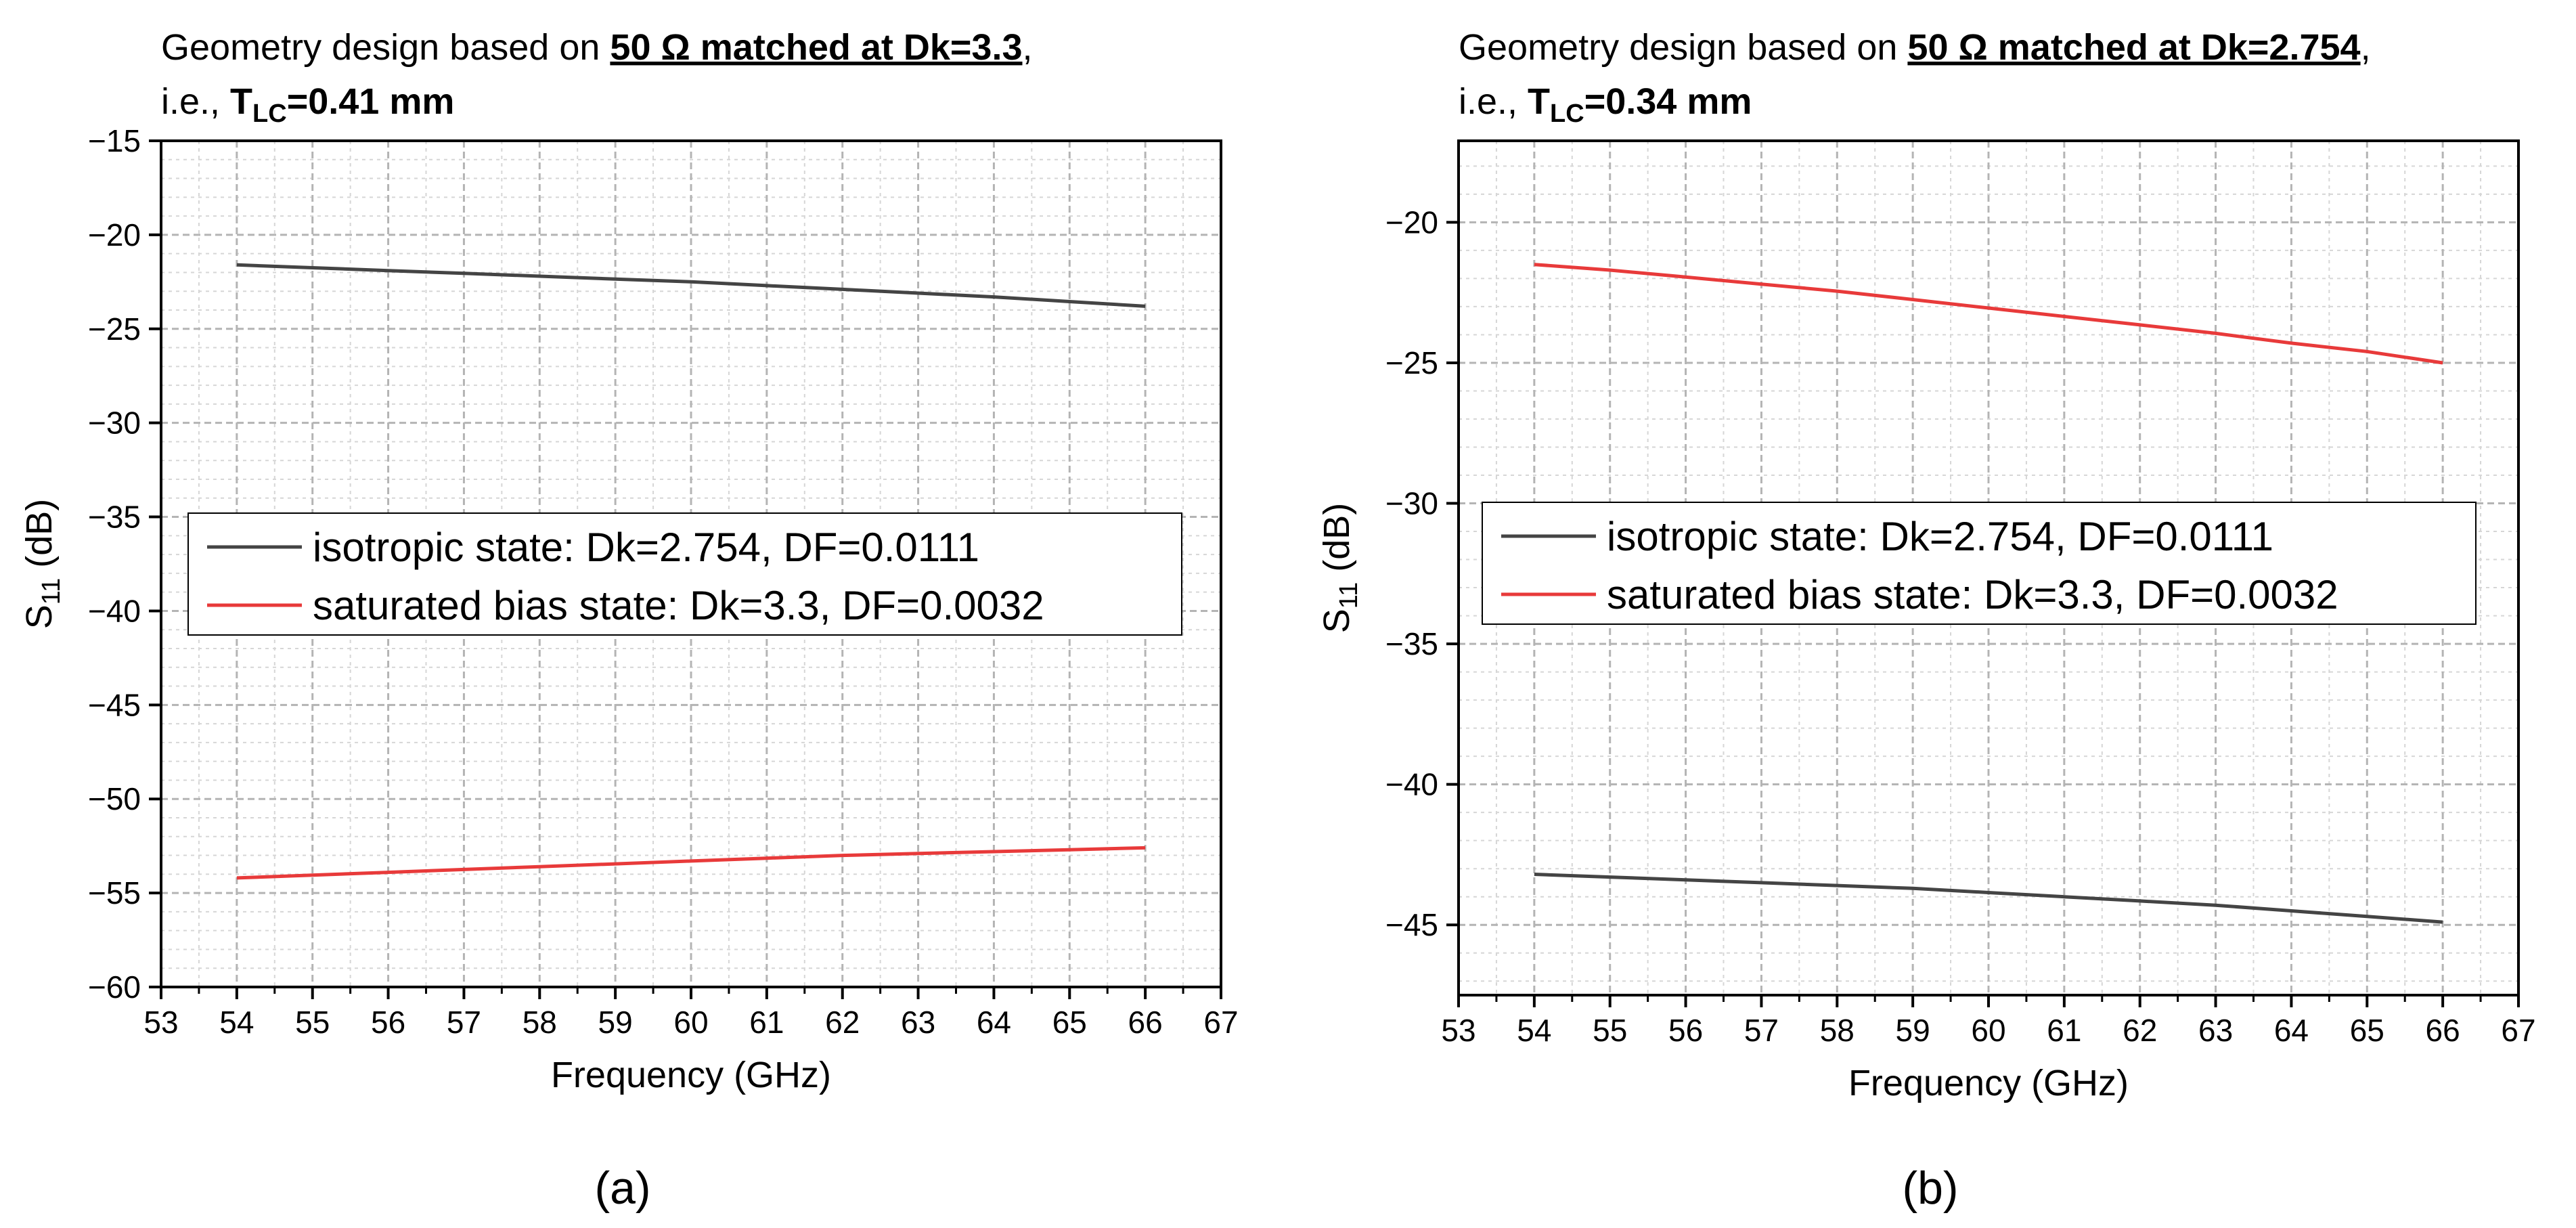 This screenshot has width=2576, height=1228. Describe the element at coordinates (1422, 573) in the screenshot. I see `y-axis: −20 −25 −30 −35 −40 −45` at that location.